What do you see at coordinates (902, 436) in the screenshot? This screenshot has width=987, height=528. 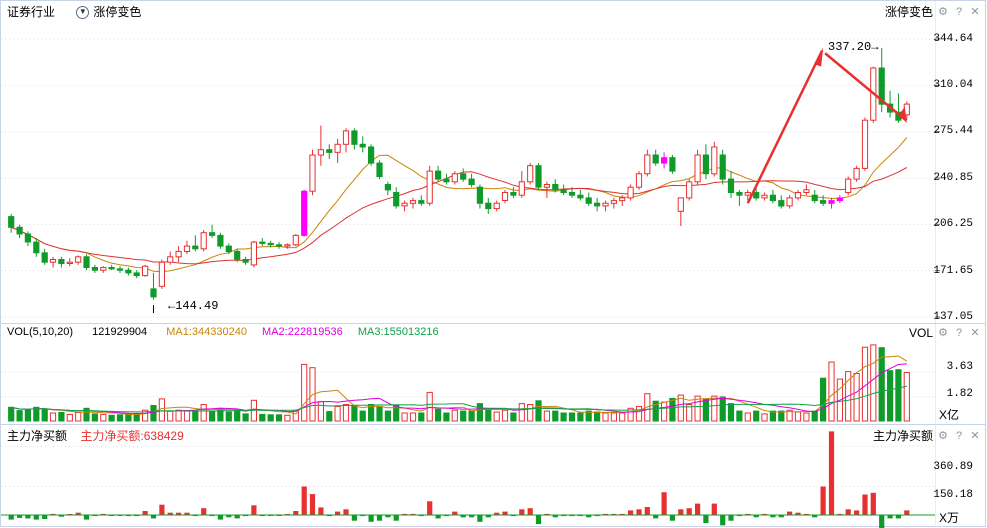 I see `flow-indicator-name: 主力净买额` at bounding box center [902, 436].